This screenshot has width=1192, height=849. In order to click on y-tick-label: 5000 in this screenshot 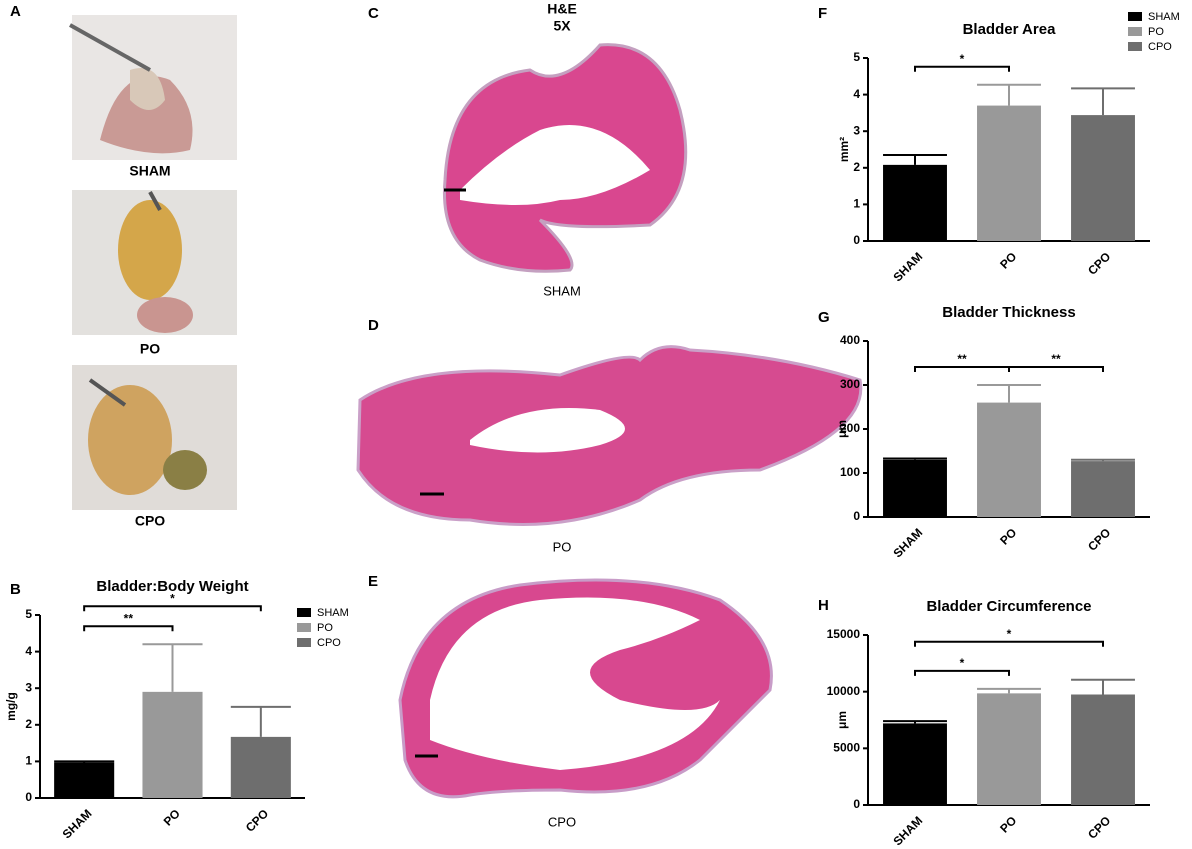, I will do `click(846, 748)`.